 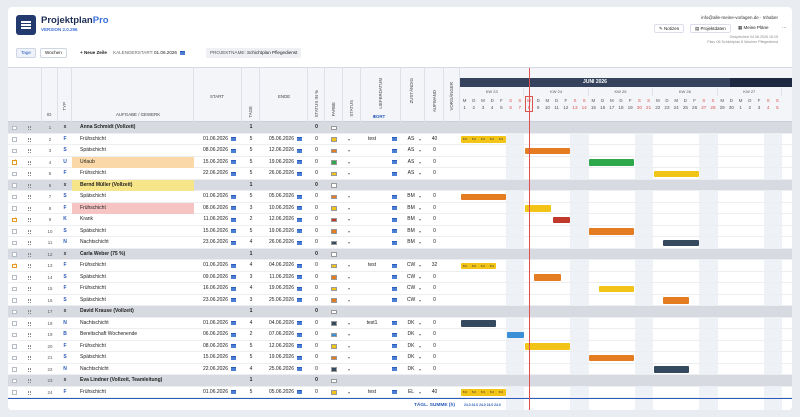 I want to click on start-date: 08.06.2026, so click(x=215, y=150).